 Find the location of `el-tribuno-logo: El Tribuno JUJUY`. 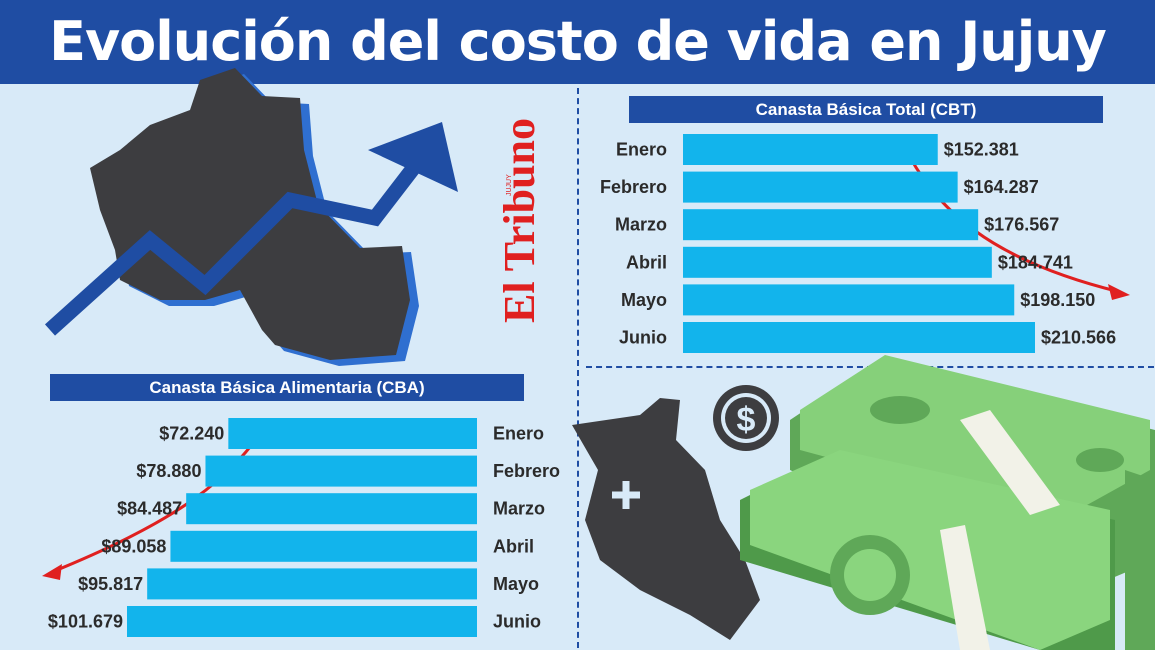

el-tribuno-logo: El Tribuno JUJUY is located at coordinates (519, 220).